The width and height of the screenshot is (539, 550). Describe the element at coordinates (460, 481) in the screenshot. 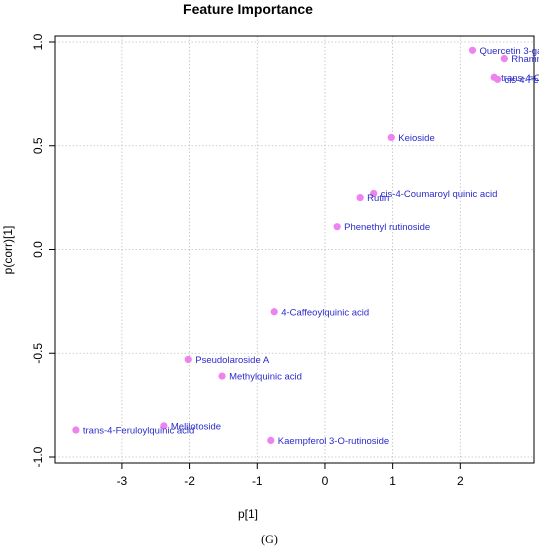

I see `x-tick-label-5: 2` at that location.